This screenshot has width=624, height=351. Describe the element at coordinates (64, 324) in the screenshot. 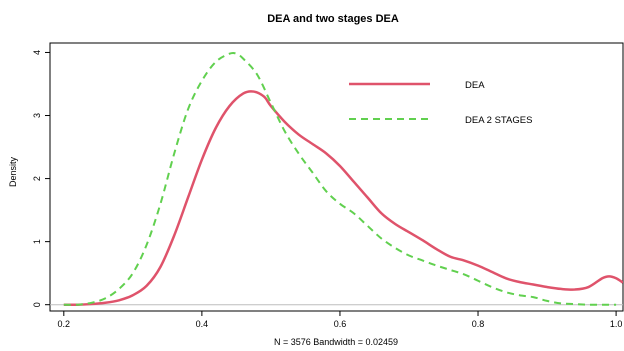

I see `x-tick-label: 0.2` at that location.